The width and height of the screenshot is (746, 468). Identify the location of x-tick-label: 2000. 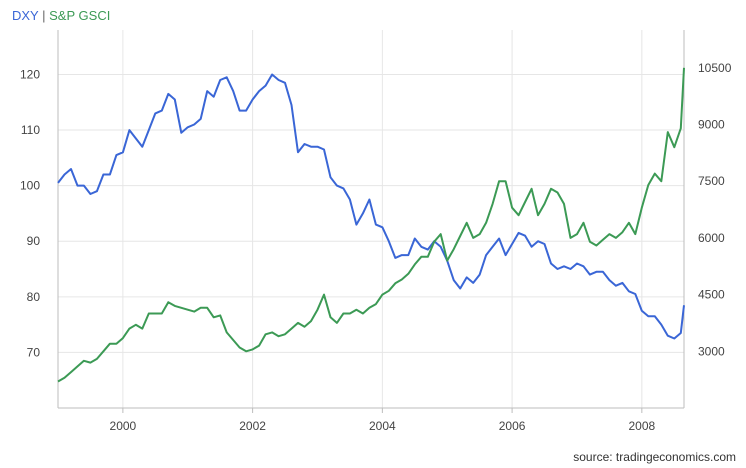
(123, 426).